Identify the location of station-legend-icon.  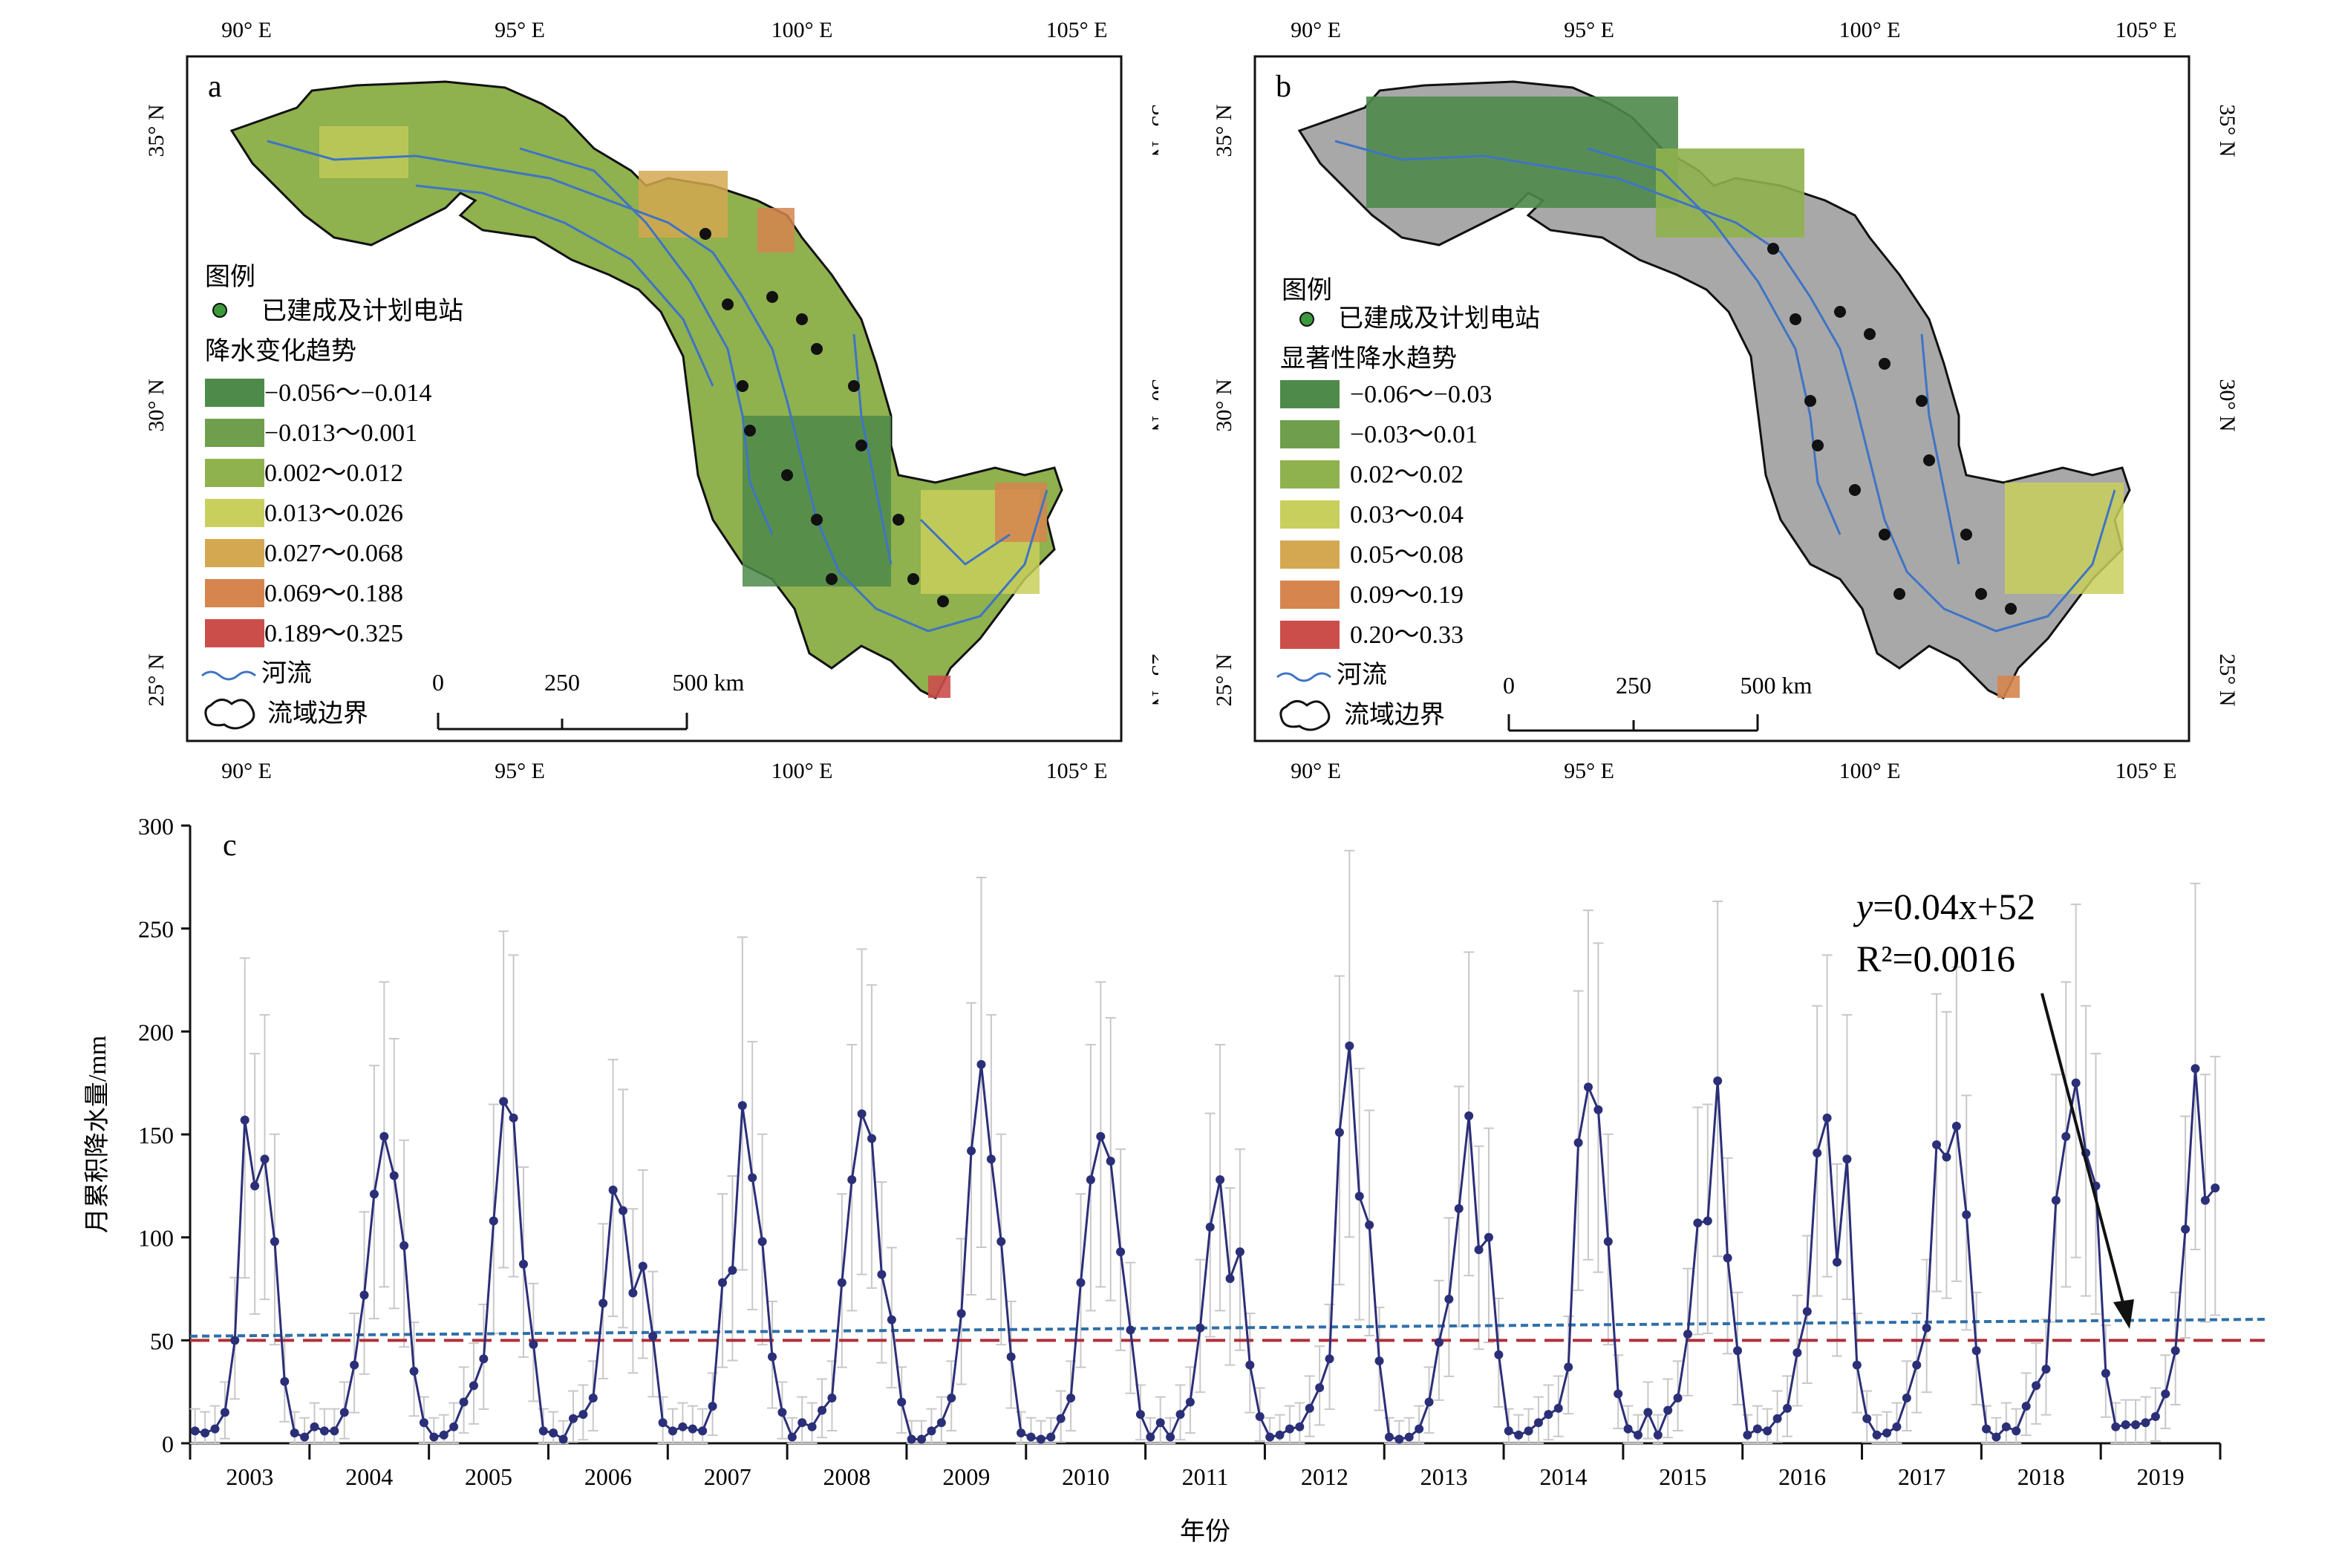
(219, 310).